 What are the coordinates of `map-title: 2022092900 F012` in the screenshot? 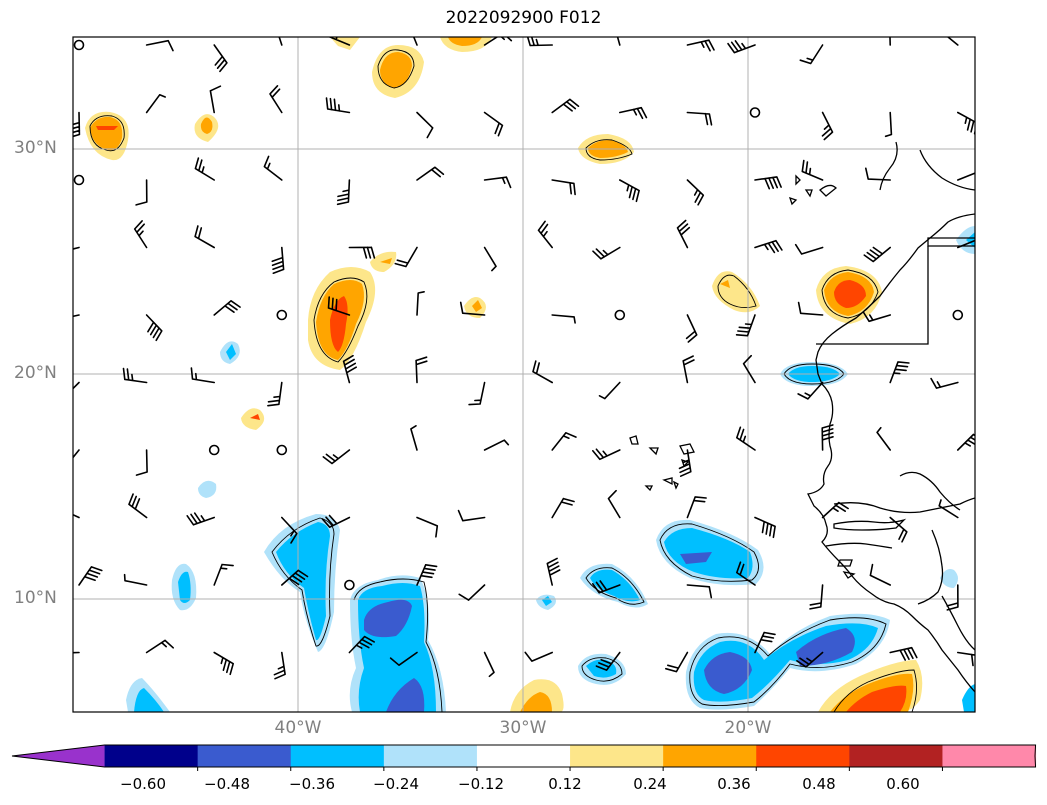 It's located at (523, 18).